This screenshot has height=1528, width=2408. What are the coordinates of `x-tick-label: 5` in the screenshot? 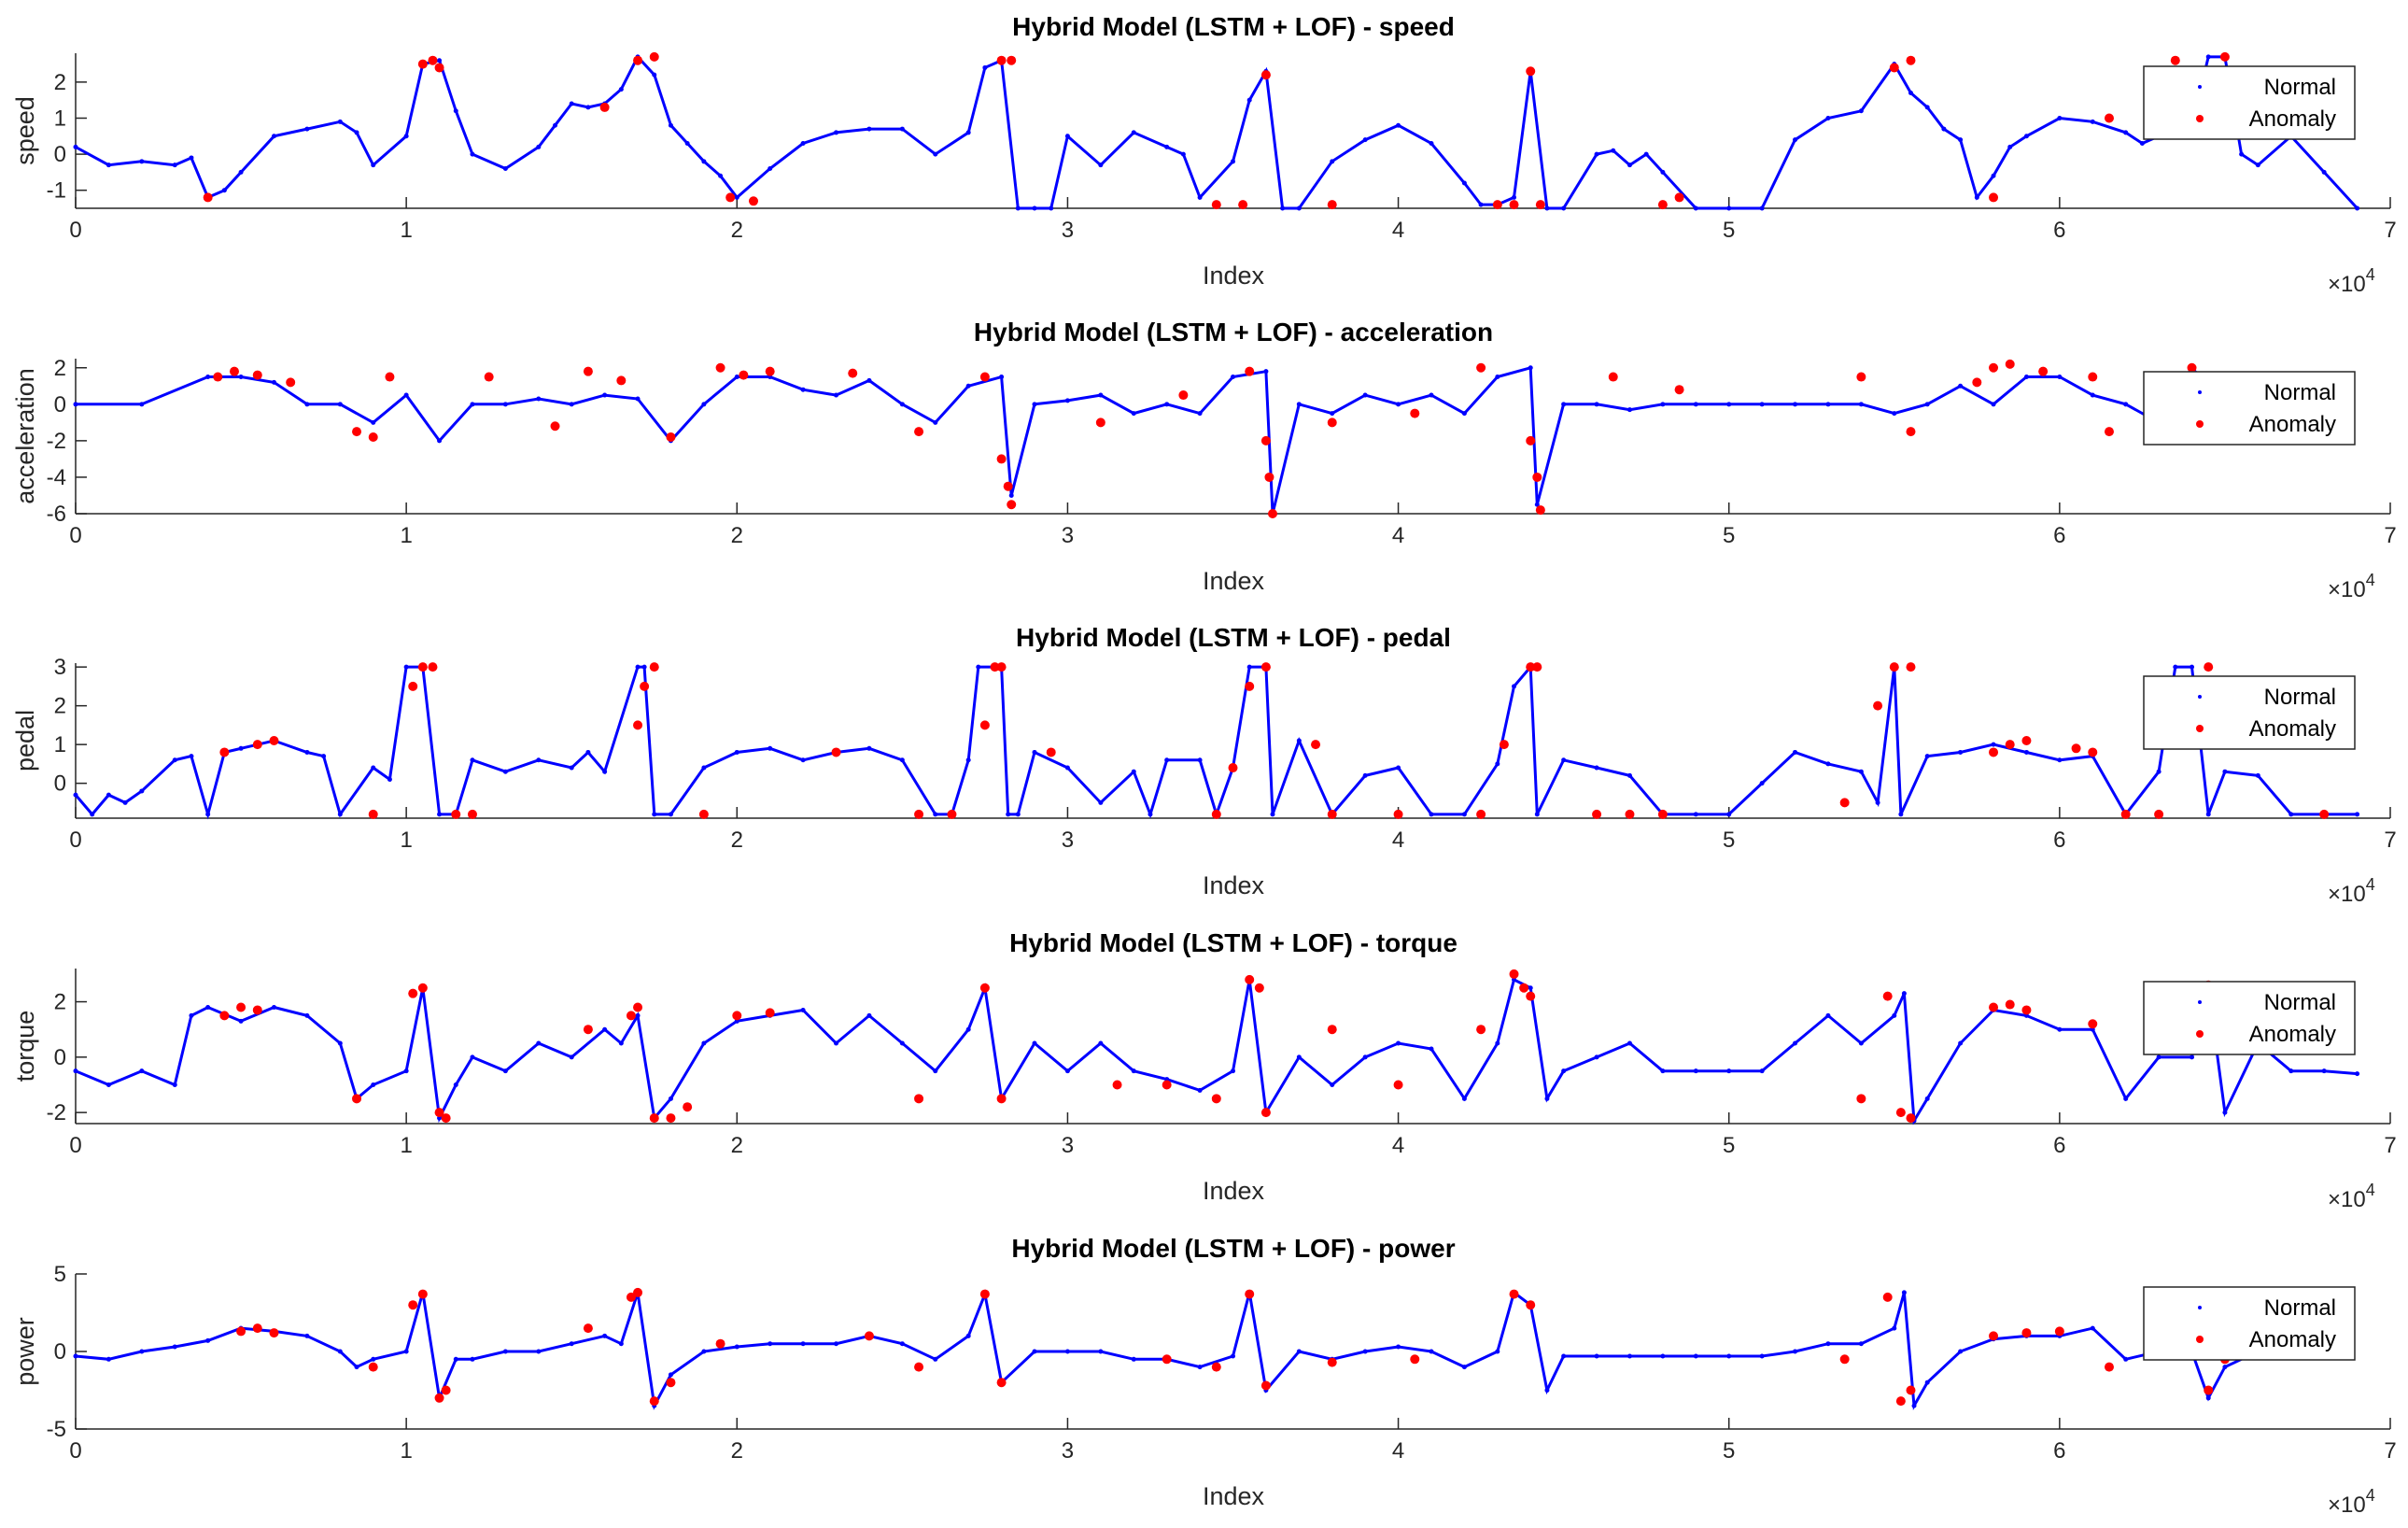 It's located at (1729, 1146).